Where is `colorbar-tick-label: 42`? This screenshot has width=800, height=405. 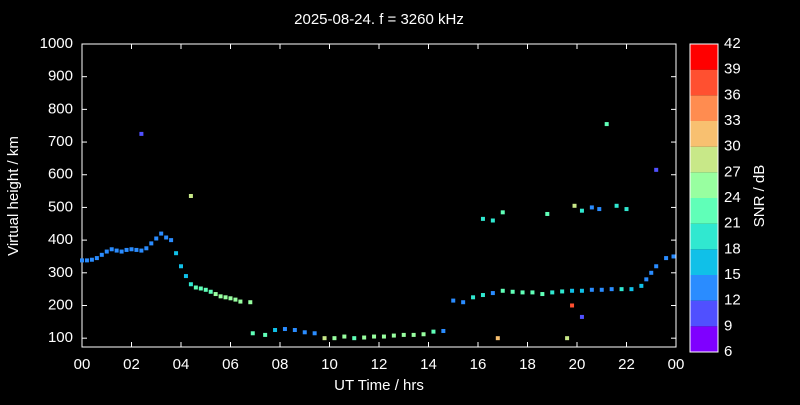
colorbar-tick-label: 42 is located at coordinates (732, 43).